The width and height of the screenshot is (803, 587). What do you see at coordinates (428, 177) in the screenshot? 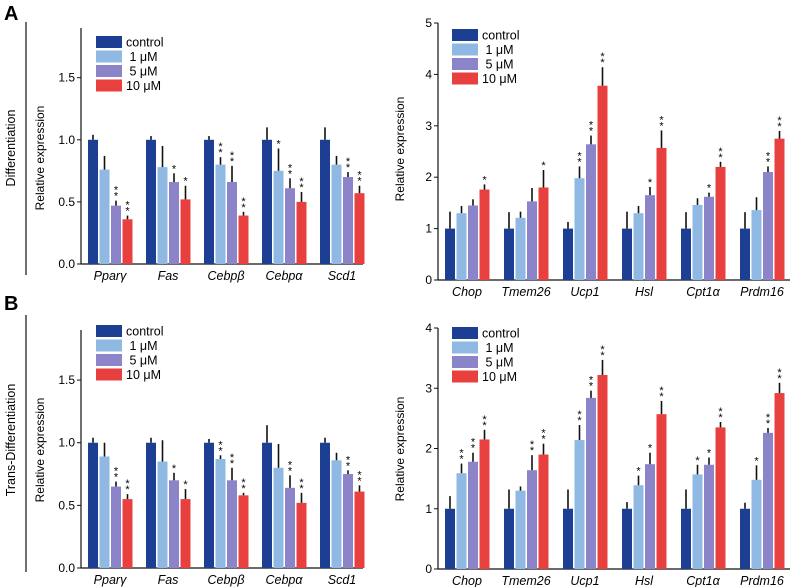
I see `y-tick-label: 2` at bounding box center [428, 177].